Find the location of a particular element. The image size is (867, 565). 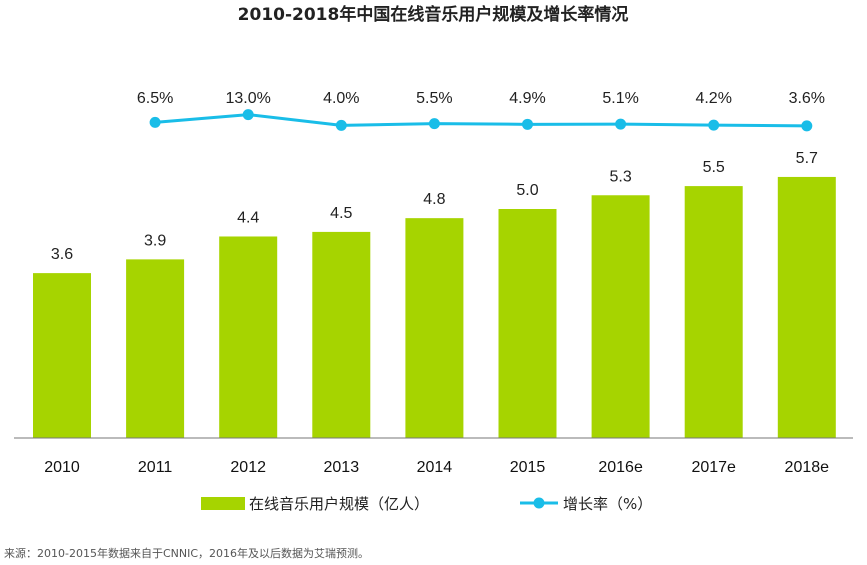

growth-line-layer is located at coordinates (481, 120).